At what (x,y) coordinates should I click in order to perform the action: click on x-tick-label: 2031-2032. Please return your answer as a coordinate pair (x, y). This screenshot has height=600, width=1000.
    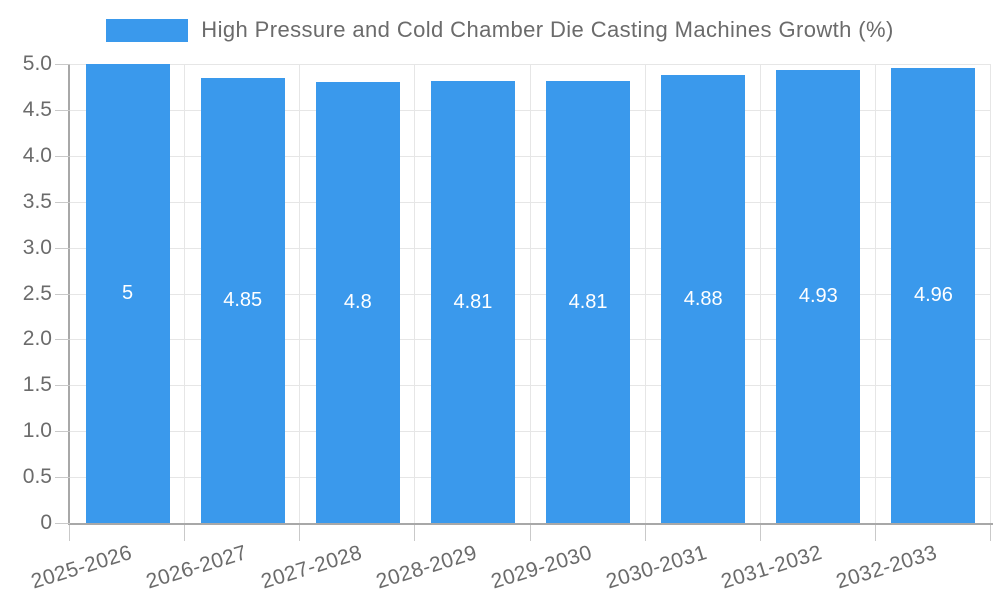
    Looking at the image, I should click on (772, 567).